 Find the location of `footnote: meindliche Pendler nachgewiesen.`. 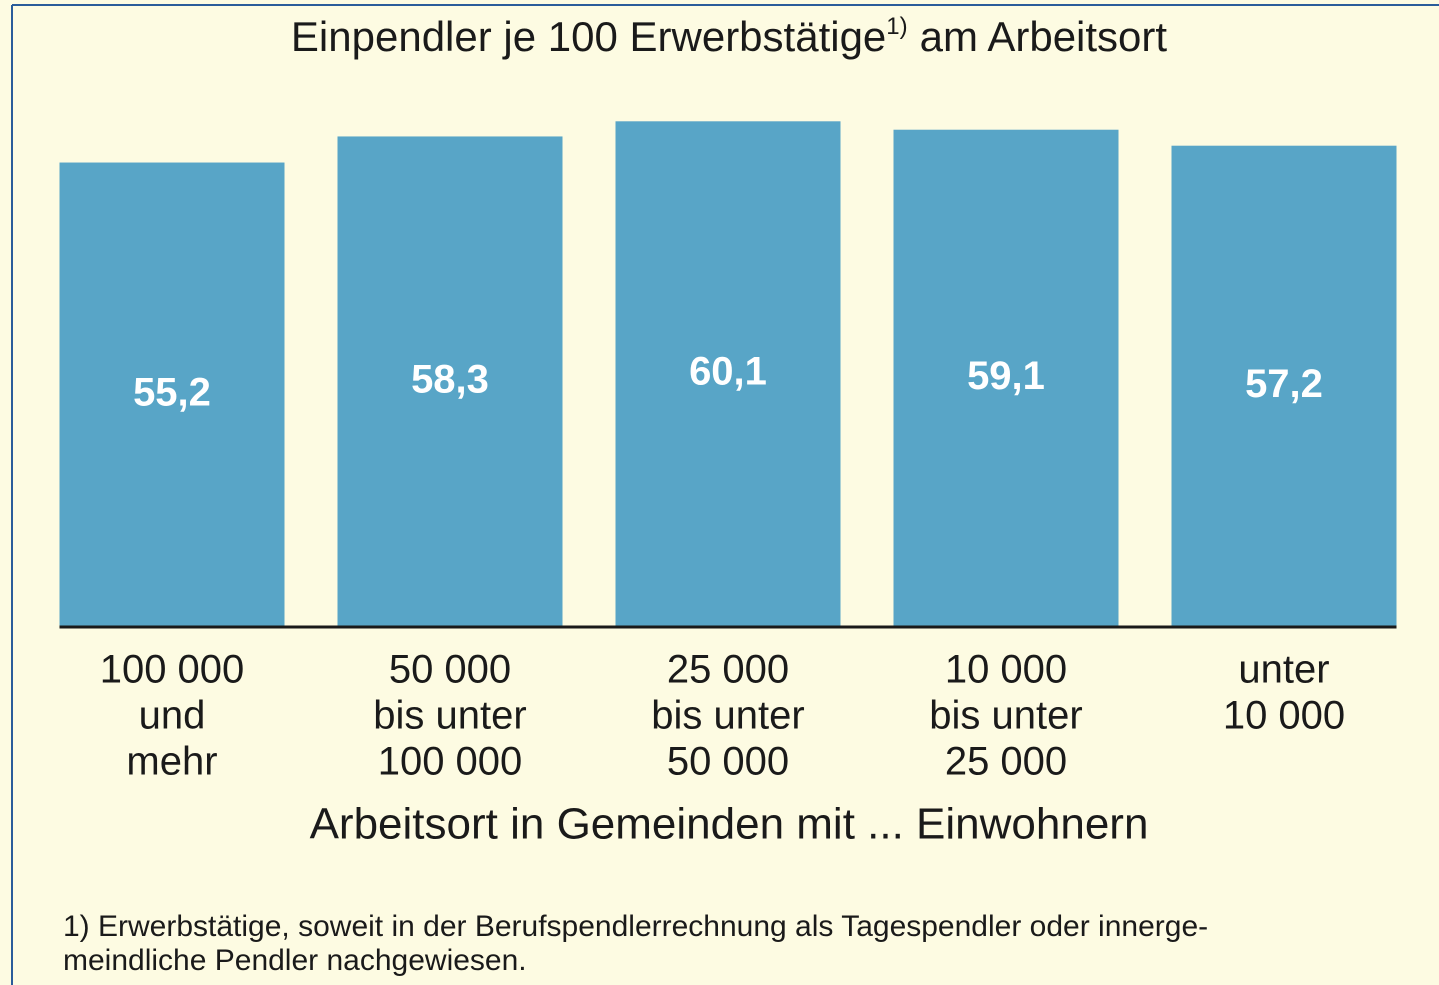

footnote: meindliche Pendler nachgewiesen. is located at coordinates (295, 960).